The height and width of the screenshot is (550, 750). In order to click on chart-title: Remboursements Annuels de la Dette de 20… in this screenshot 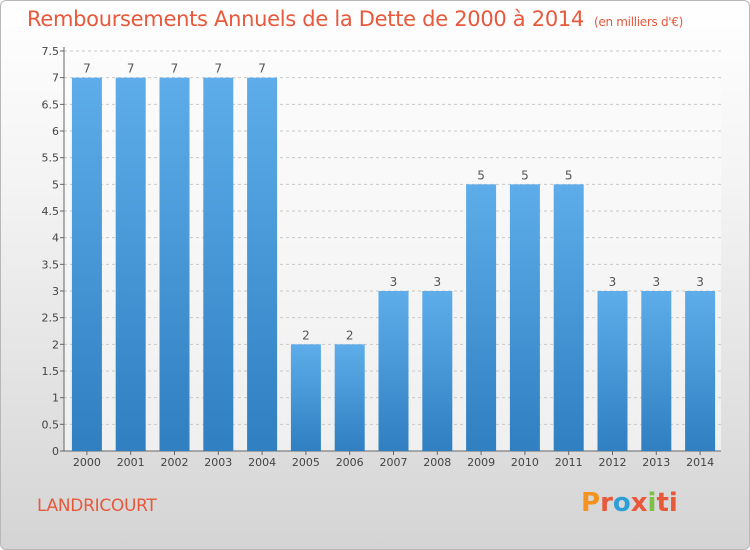, I will do `click(355, 19)`.